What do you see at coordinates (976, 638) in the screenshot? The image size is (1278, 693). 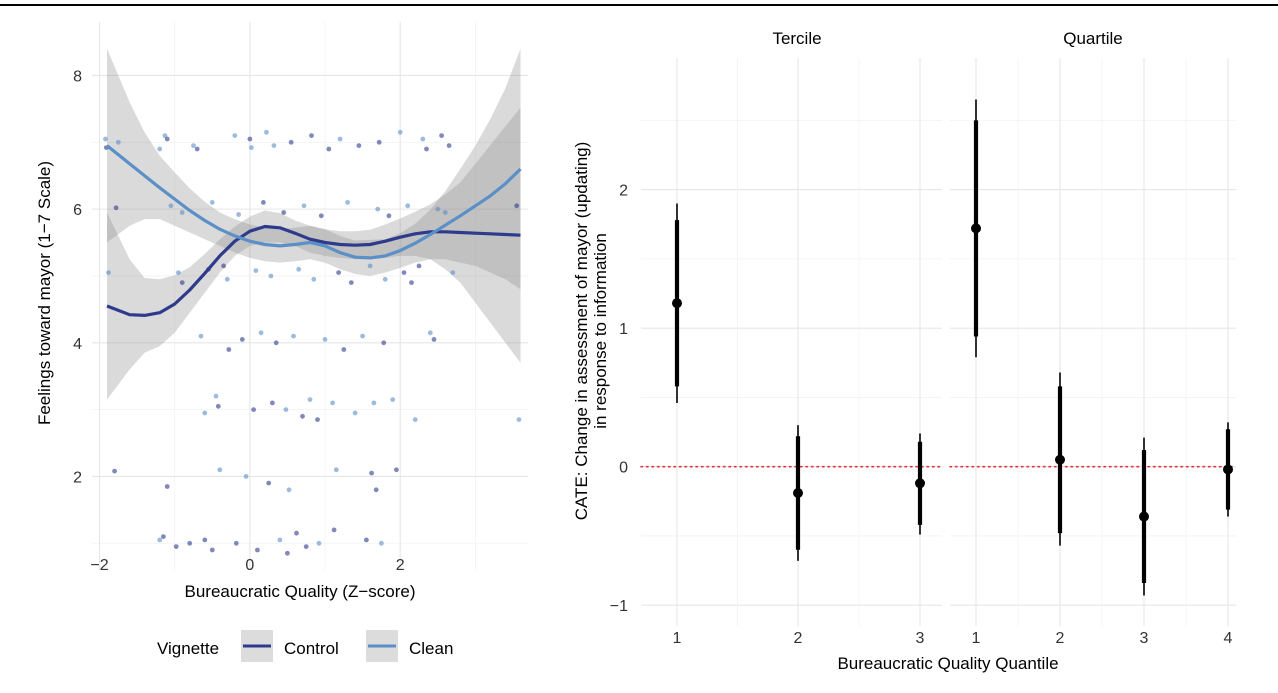 I see `right-x-tick-label: 1` at bounding box center [976, 638].